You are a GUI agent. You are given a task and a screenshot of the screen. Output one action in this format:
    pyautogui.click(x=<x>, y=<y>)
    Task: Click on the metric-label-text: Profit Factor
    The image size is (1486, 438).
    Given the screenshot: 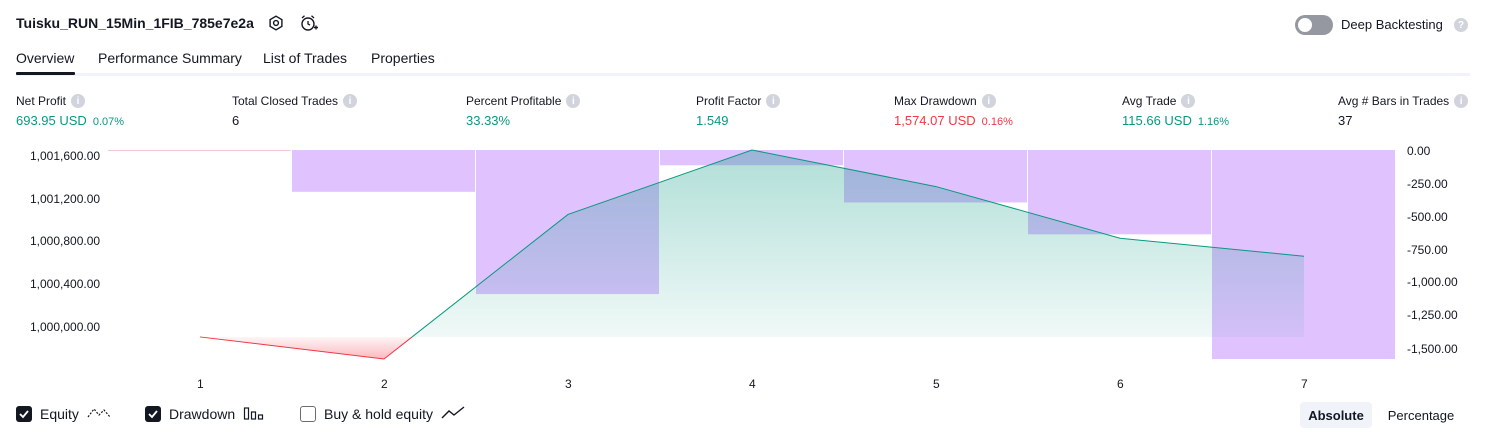 What is the action you would take?
    pyautogui.click(x=729, y=101)
    